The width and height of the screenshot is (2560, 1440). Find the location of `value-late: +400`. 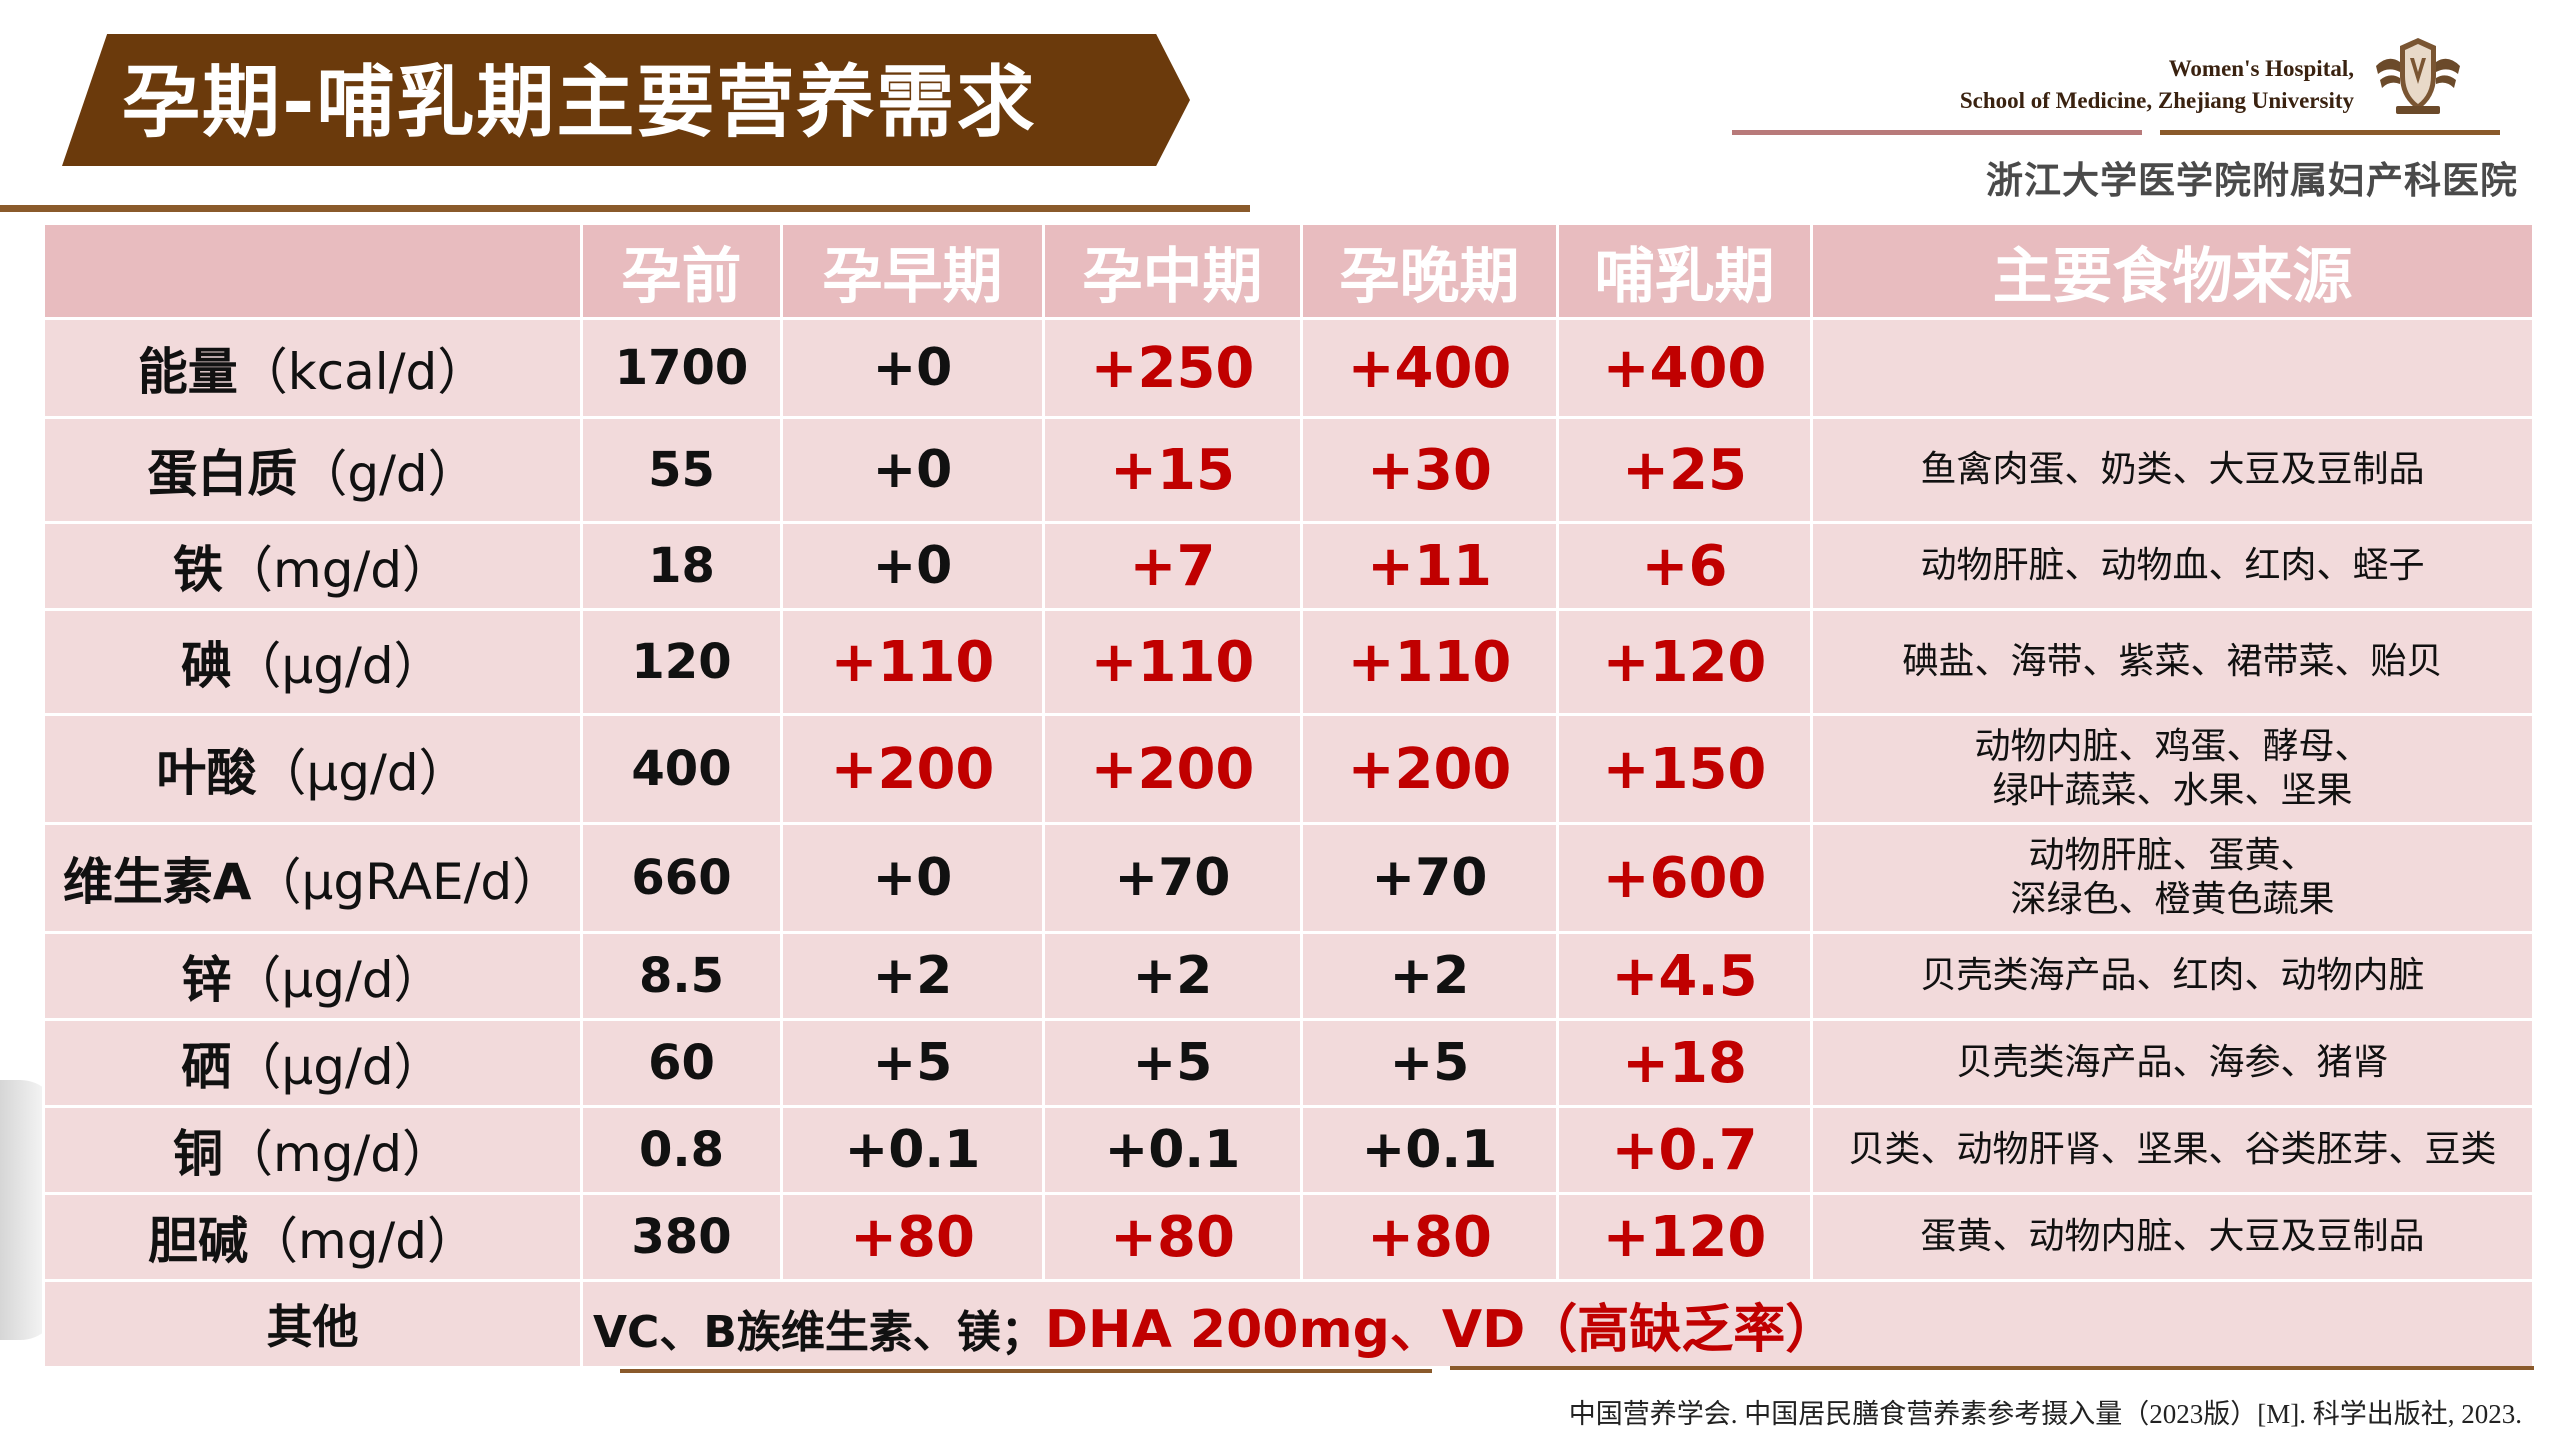

value-late: +400 is located at coordinates (1429, 368).